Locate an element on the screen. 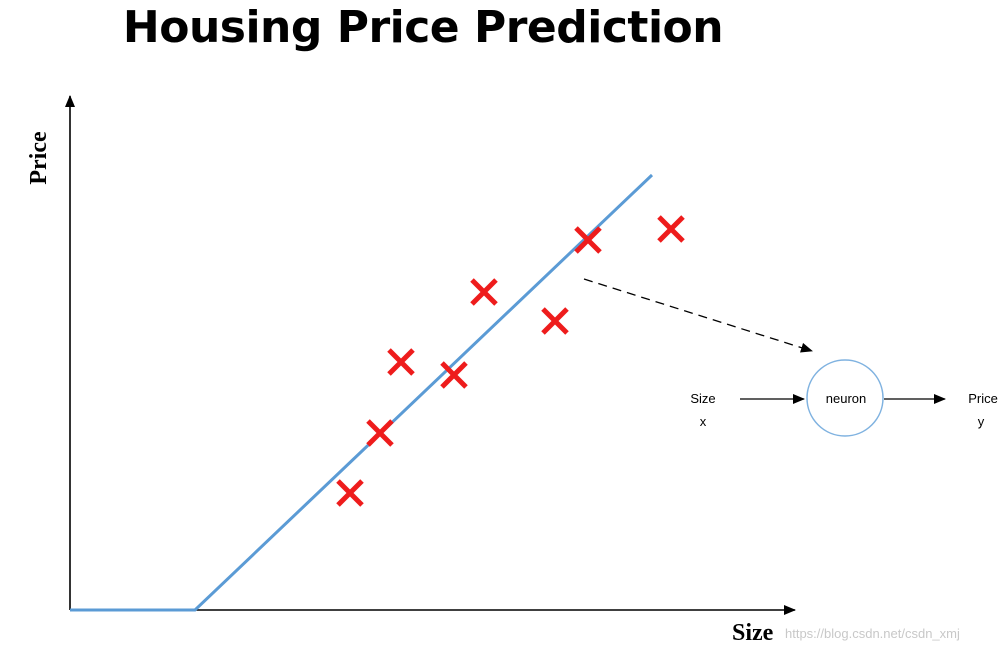  input-label: Size is located at coordinates (702, 398).